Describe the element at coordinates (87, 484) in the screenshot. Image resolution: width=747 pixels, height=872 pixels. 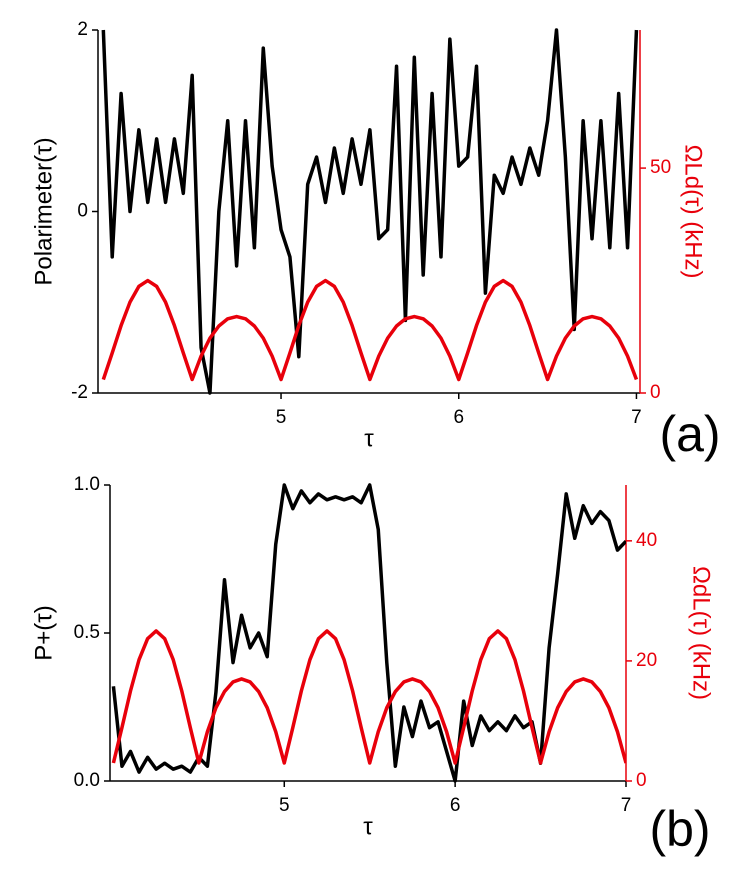
I see `y-tick-label: 1.0` at that location.